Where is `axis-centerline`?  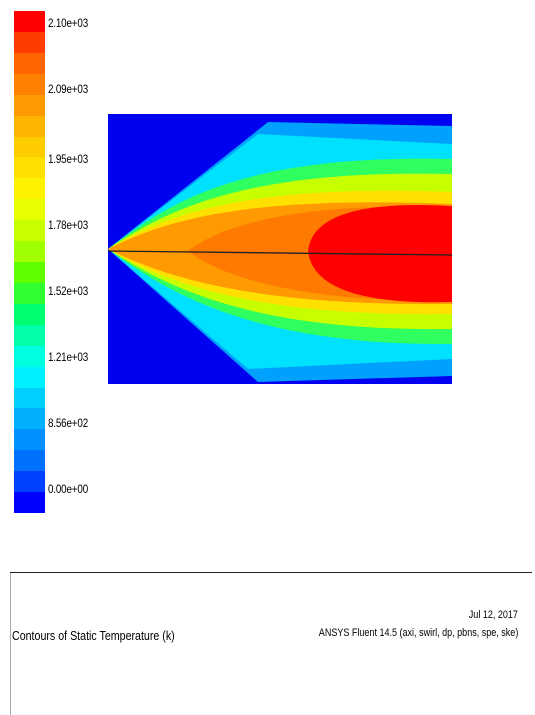 axis-centerline is located at coordinates (280, 253).